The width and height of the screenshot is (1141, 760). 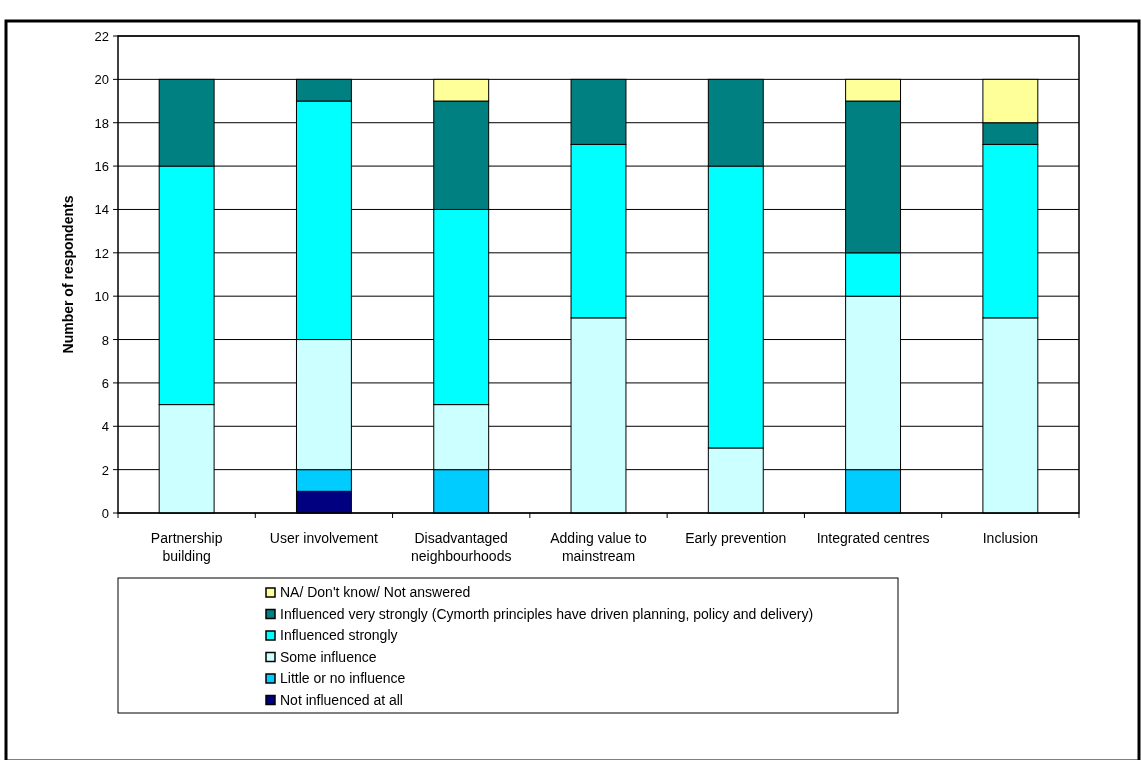 I want to click on legend-label: Some influence, so click(x=328, y=656).